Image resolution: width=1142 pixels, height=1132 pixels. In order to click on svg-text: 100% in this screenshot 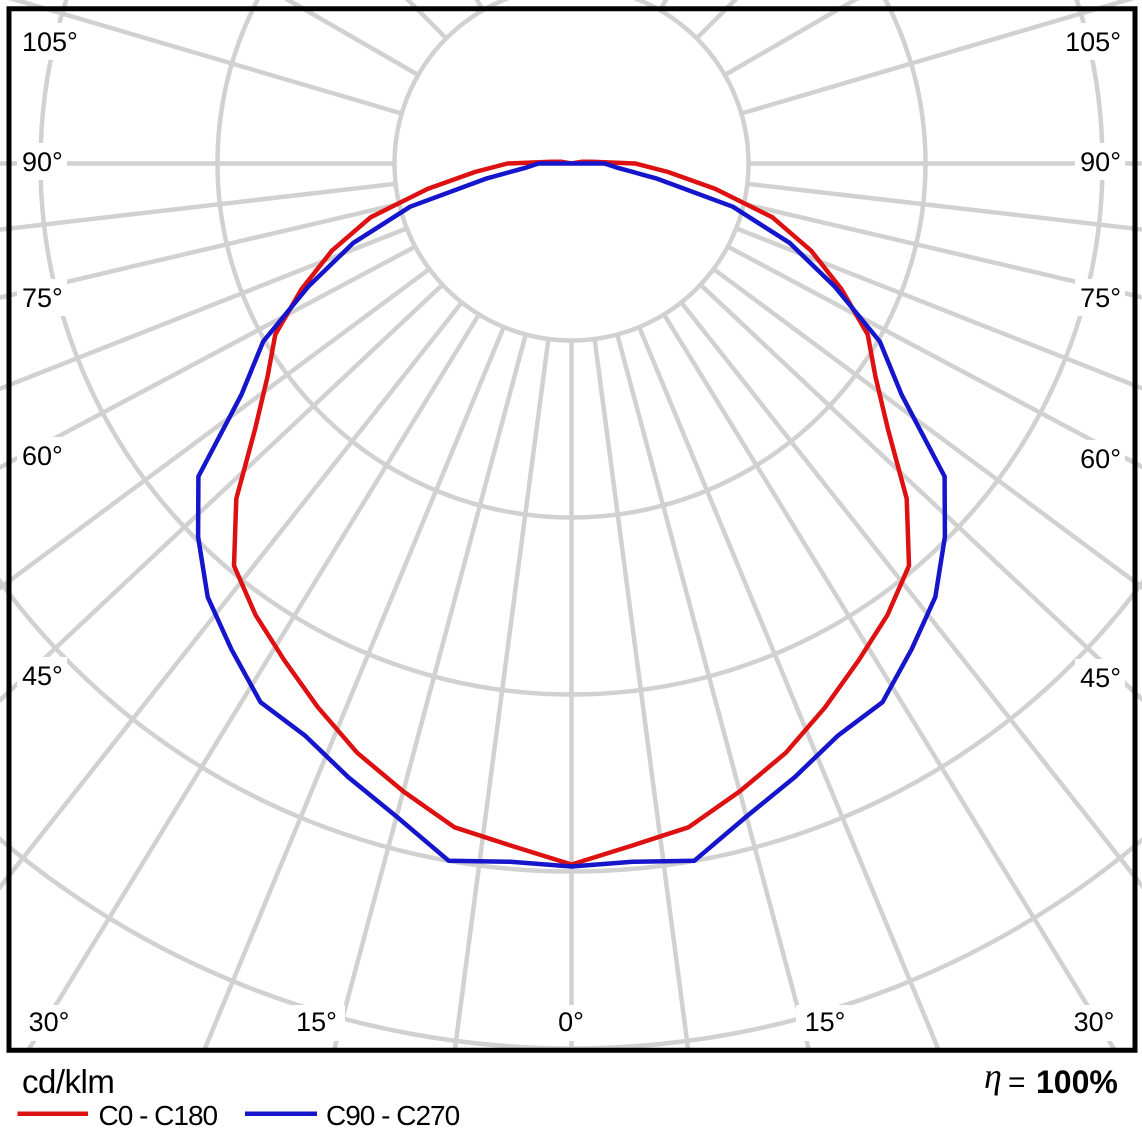, I will do `click(1077, 1082)`.